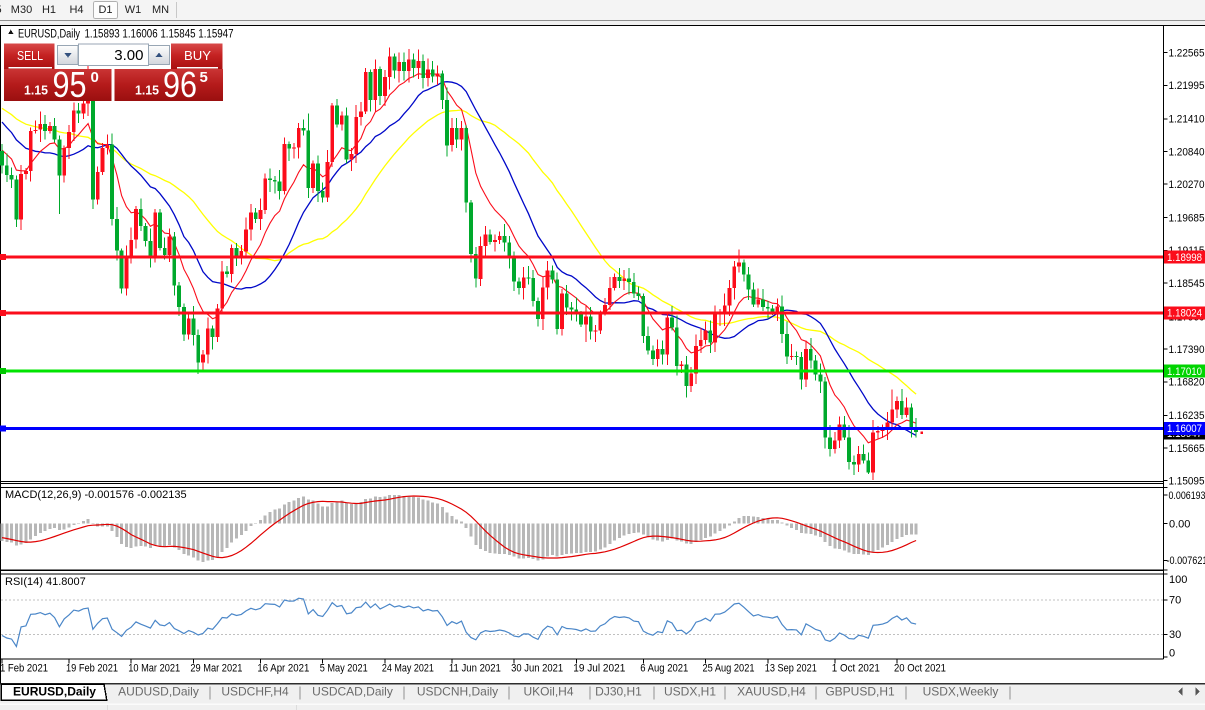 This screenshot has width=1205, height=710. What do you see at coordinates (856, 669) in the screenshot?
I see `svg-text: 1 Oct 2021` at bounding box center [856, 669].